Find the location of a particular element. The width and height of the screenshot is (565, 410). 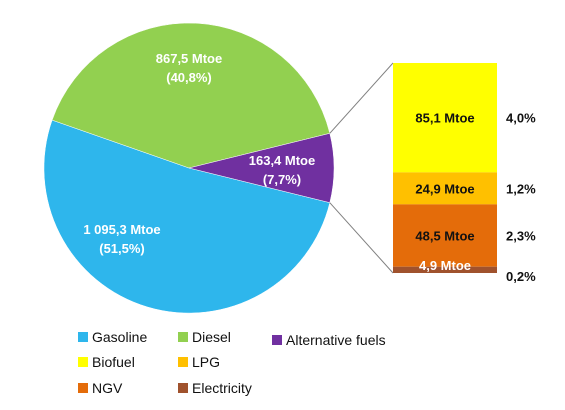

legend-label-lpg: LPG is located at coordinates (206, 362).